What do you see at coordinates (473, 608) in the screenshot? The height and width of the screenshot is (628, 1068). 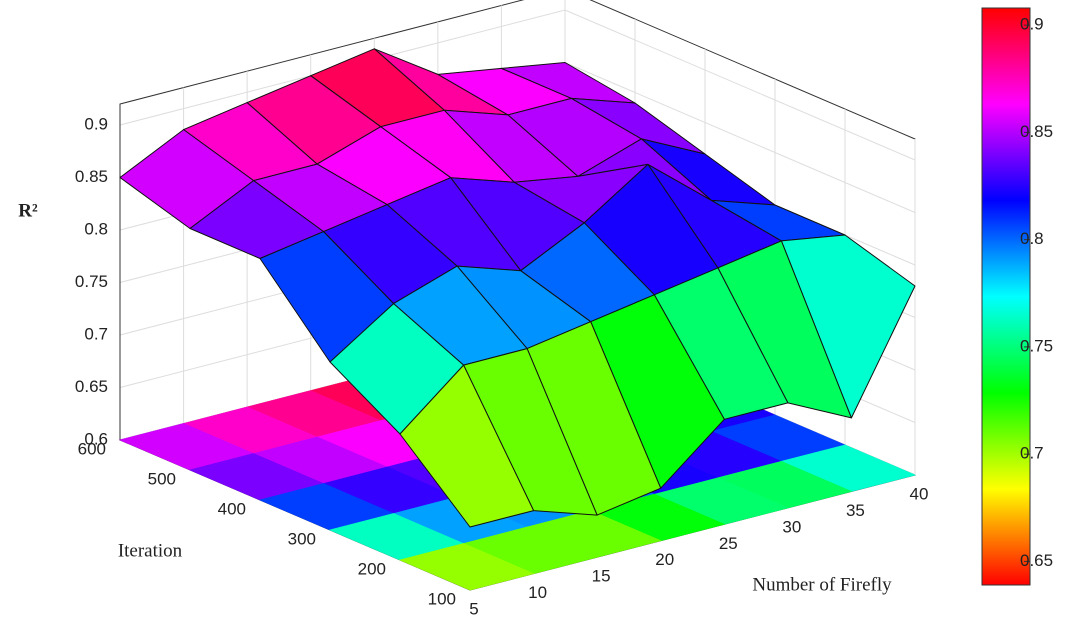 I see `x-tick-label: 5` at bounding box center [473, 608].